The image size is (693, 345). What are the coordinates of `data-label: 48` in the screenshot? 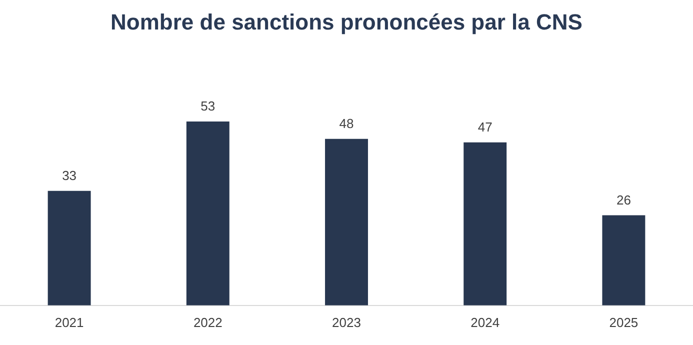 It's located at (346, 123).